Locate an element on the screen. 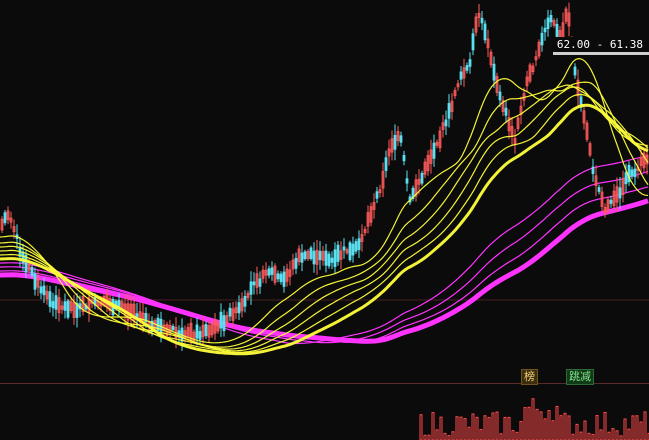 The height and width of the screenshot is (440, 649). drop-badge: 跳减 is located at coordinates (580, 377).